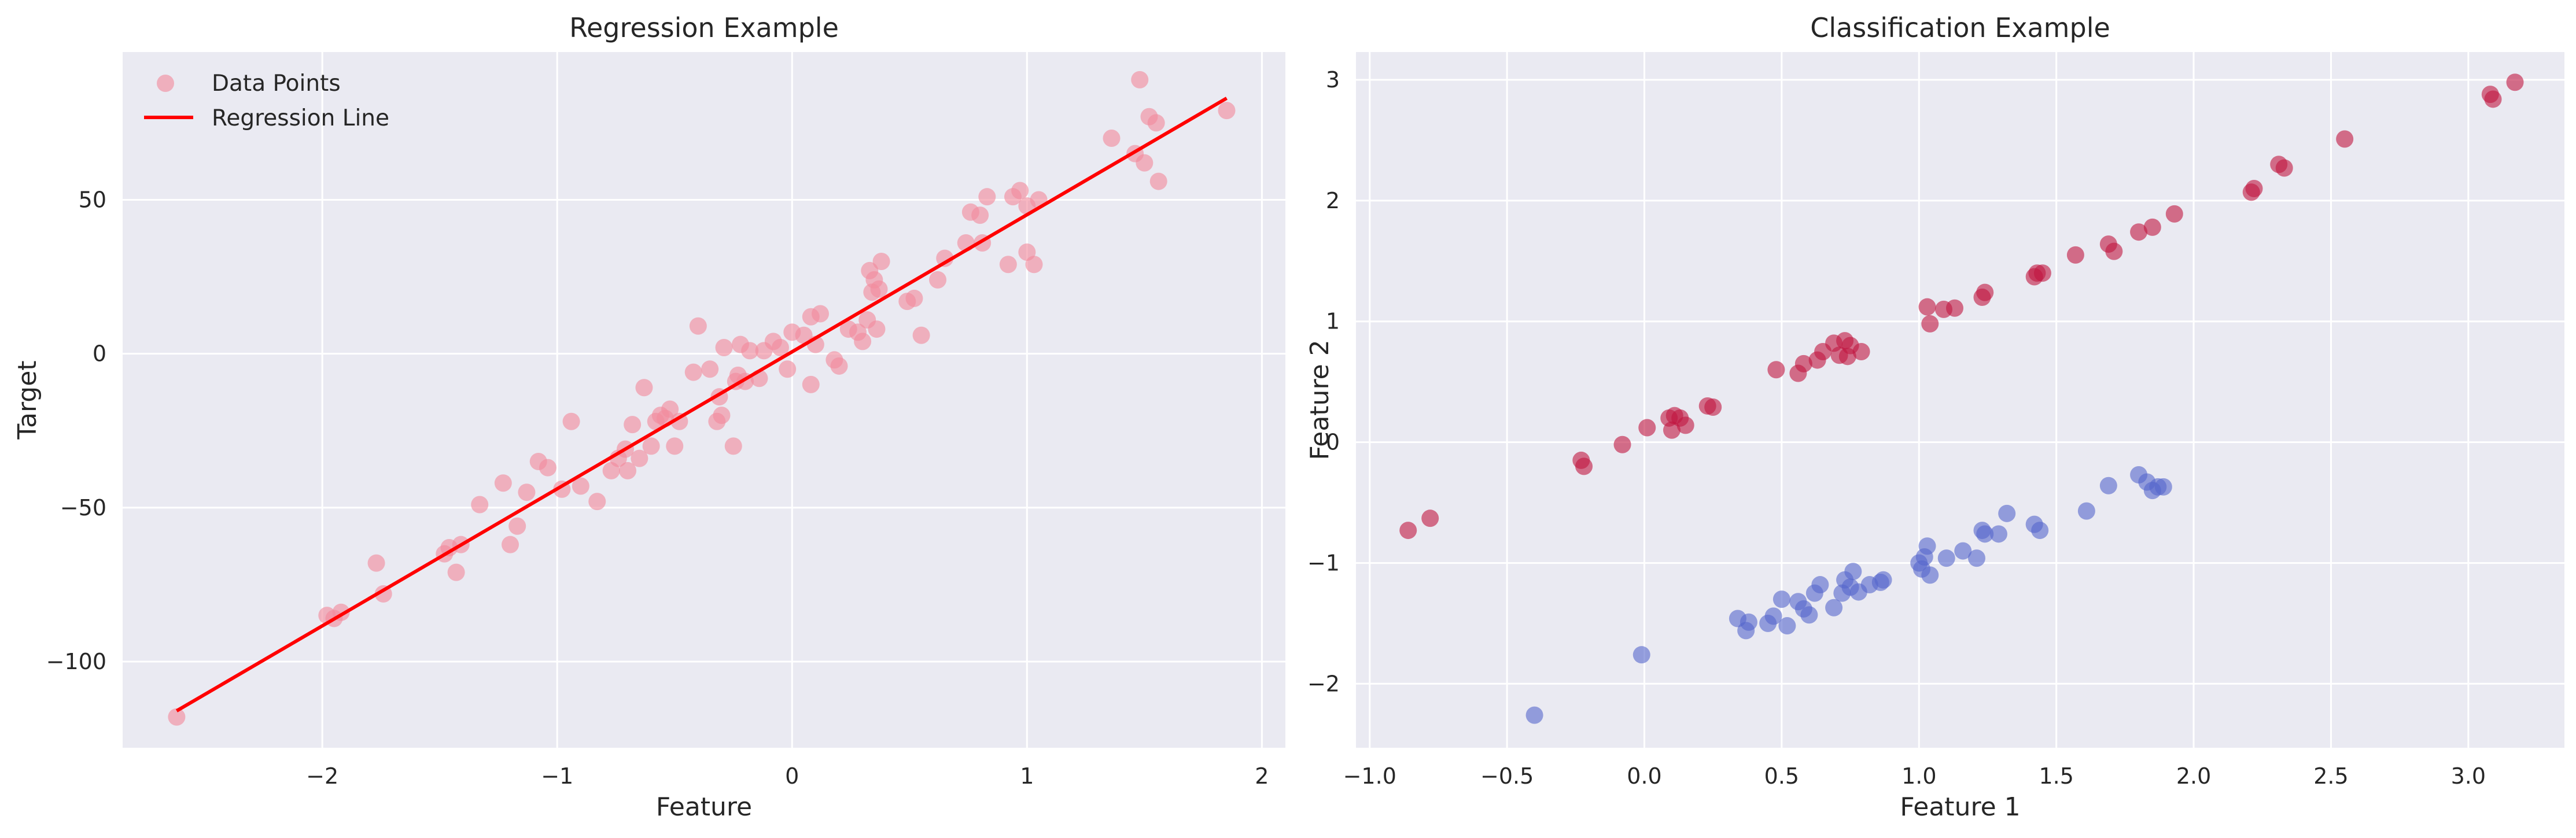 The height and width of the screenshot is (838, 2576). What do you see at coordinates (165, 83) in the screenshot?
I see `legend-marker-data-points` at bounding box center [165, 83].